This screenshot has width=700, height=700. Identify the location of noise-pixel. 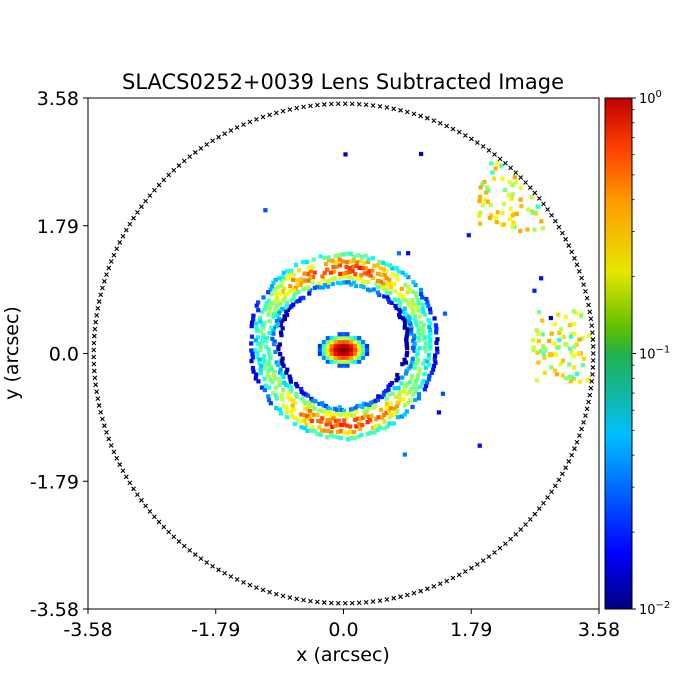
(541, 278).